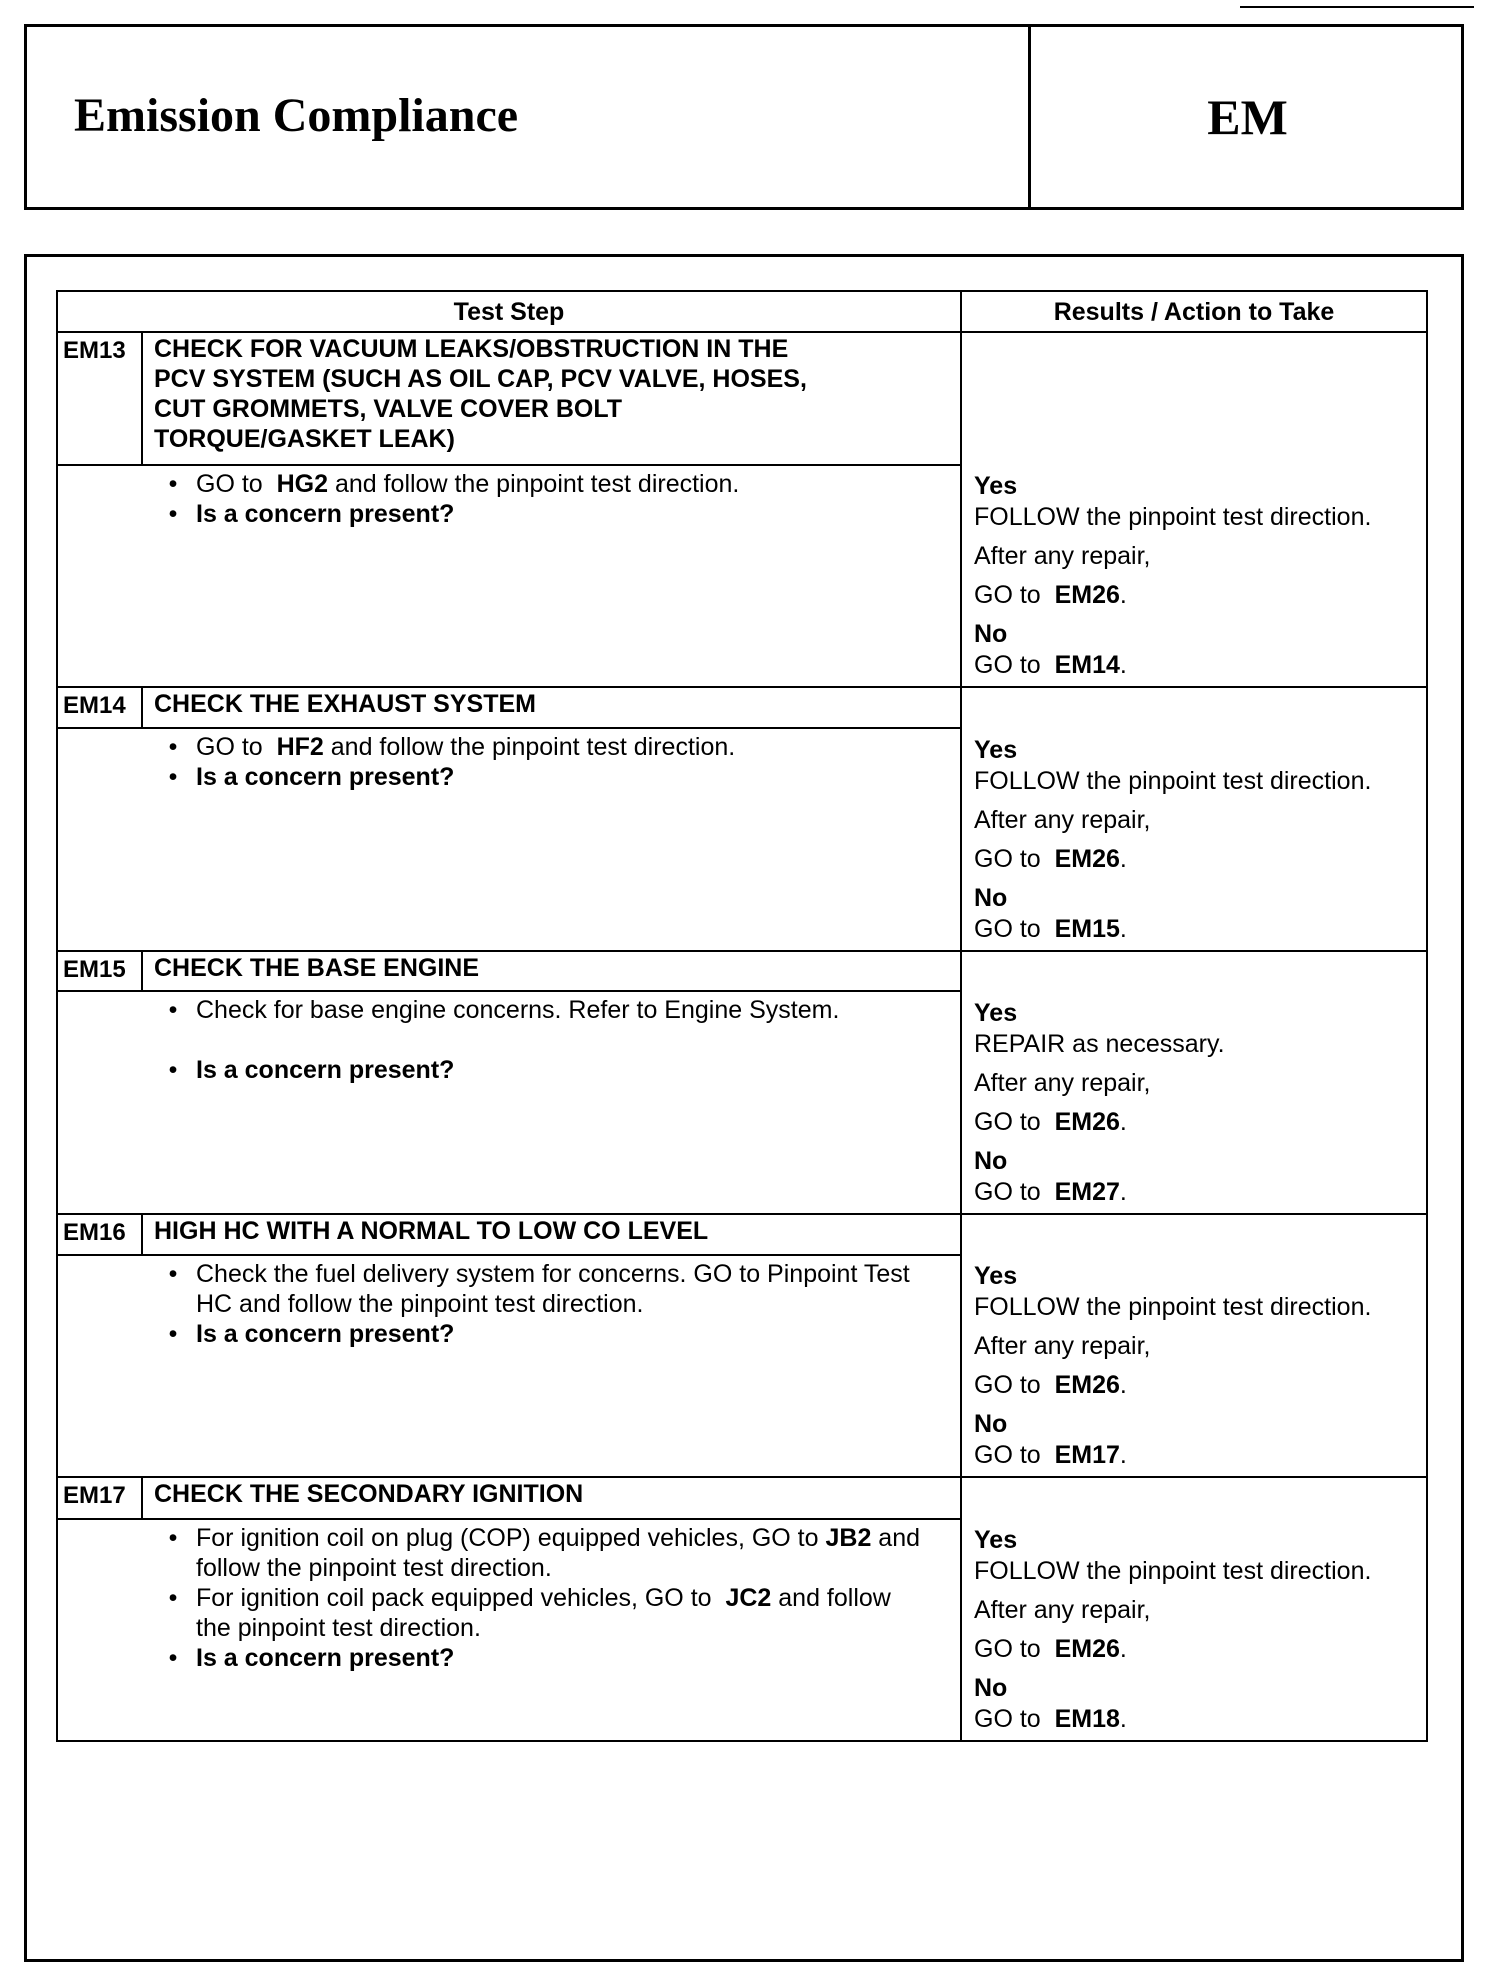  I want to click on section-code: EM, so click(1247, 117).